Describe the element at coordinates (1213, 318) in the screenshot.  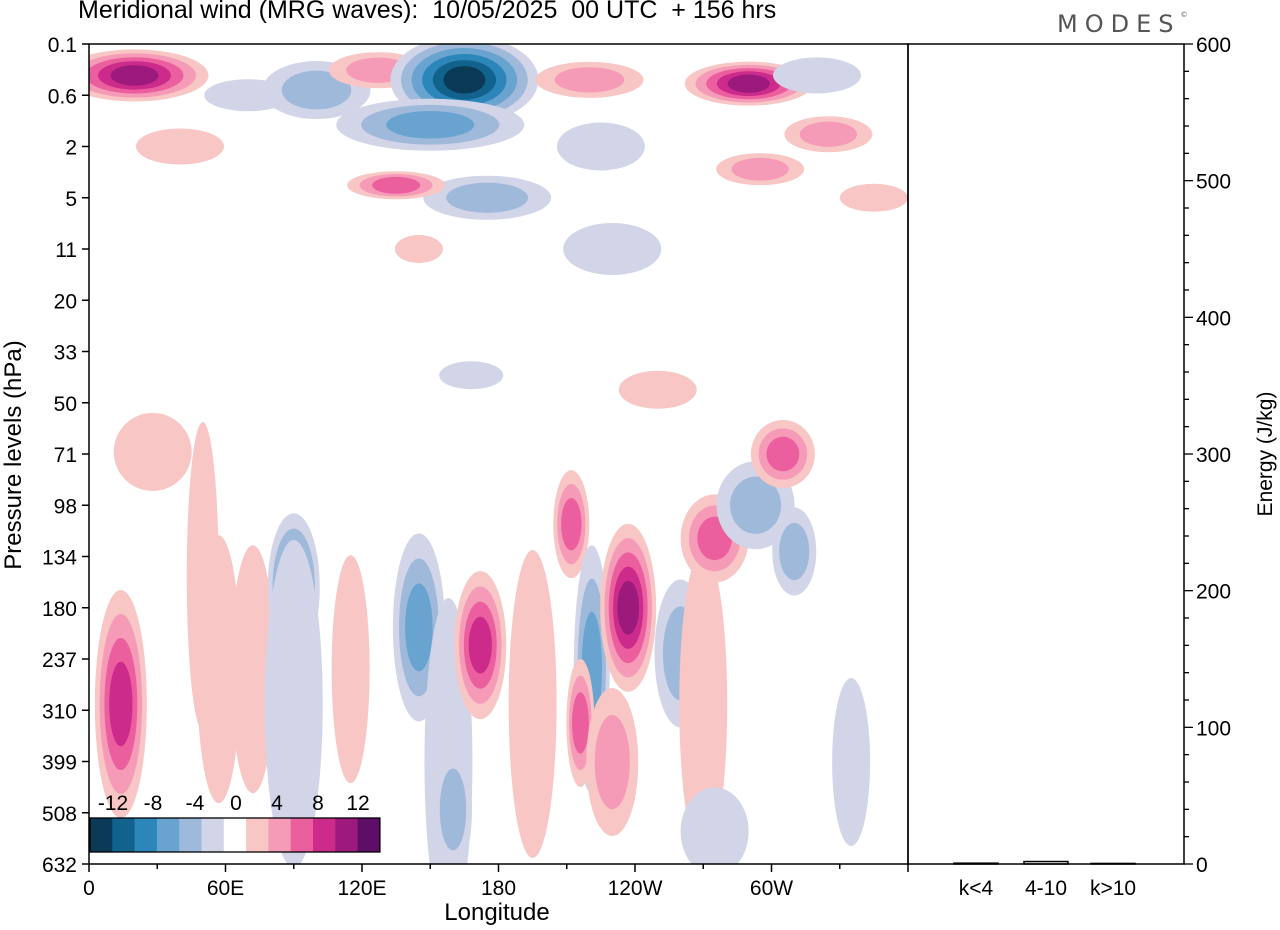
I see `energy-tick-label: 400` at that location.